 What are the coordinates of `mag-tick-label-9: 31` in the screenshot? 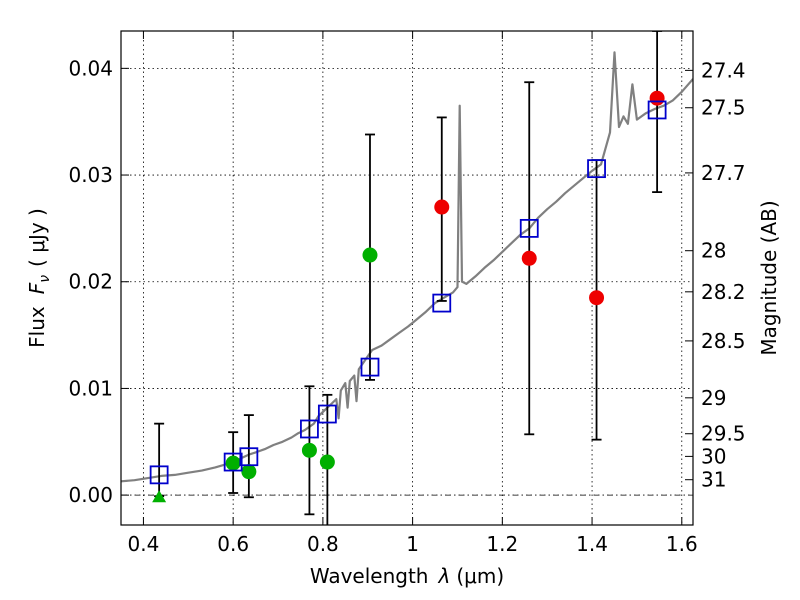 It's located at (713, 480).